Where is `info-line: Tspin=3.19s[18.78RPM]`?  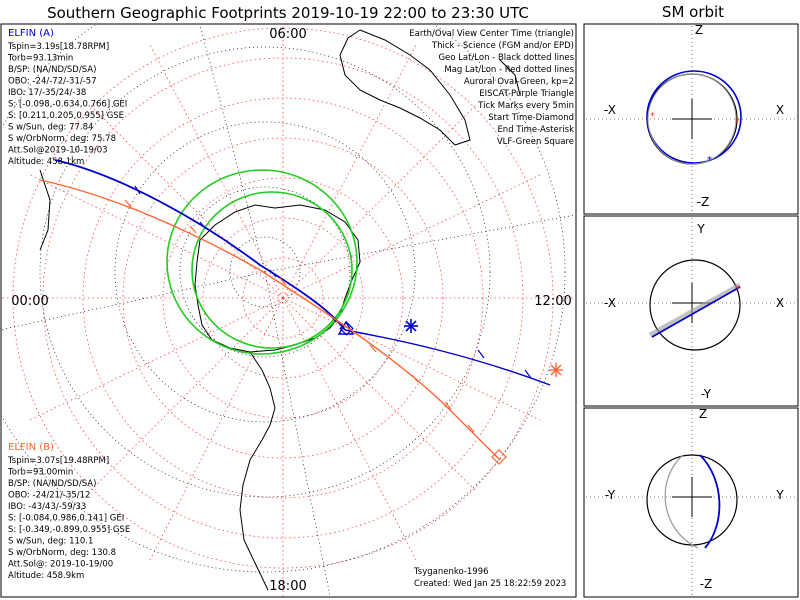
info-line: Tspin=3.19s[18.78RPM] is located at coordinates (58, 47).